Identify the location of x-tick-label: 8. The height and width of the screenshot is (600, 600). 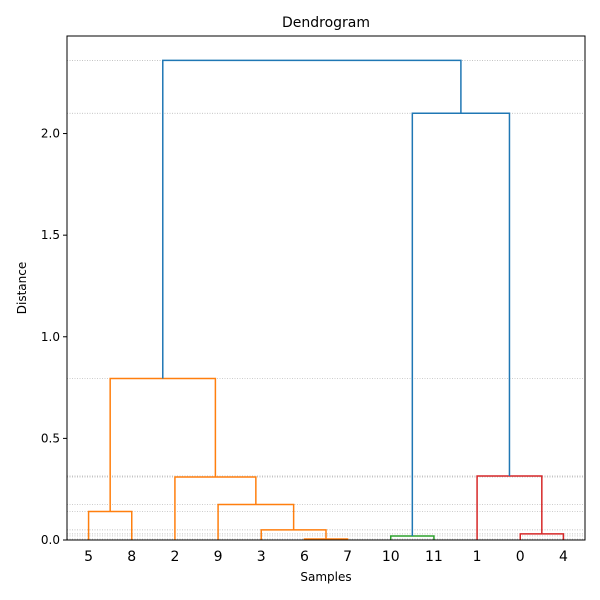
(131, 557).